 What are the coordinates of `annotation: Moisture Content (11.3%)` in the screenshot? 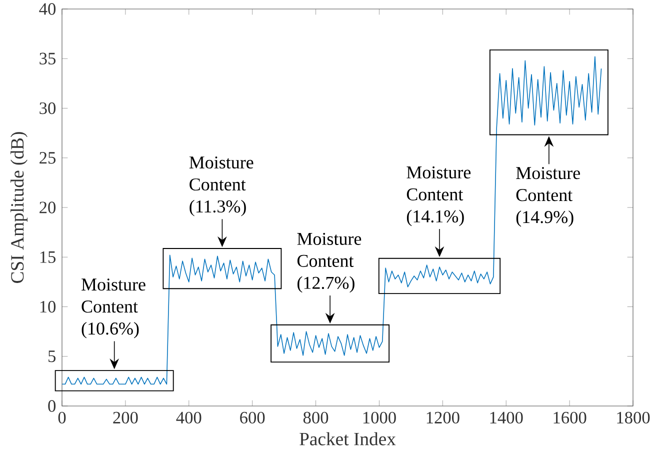 It's located at (221, 186).